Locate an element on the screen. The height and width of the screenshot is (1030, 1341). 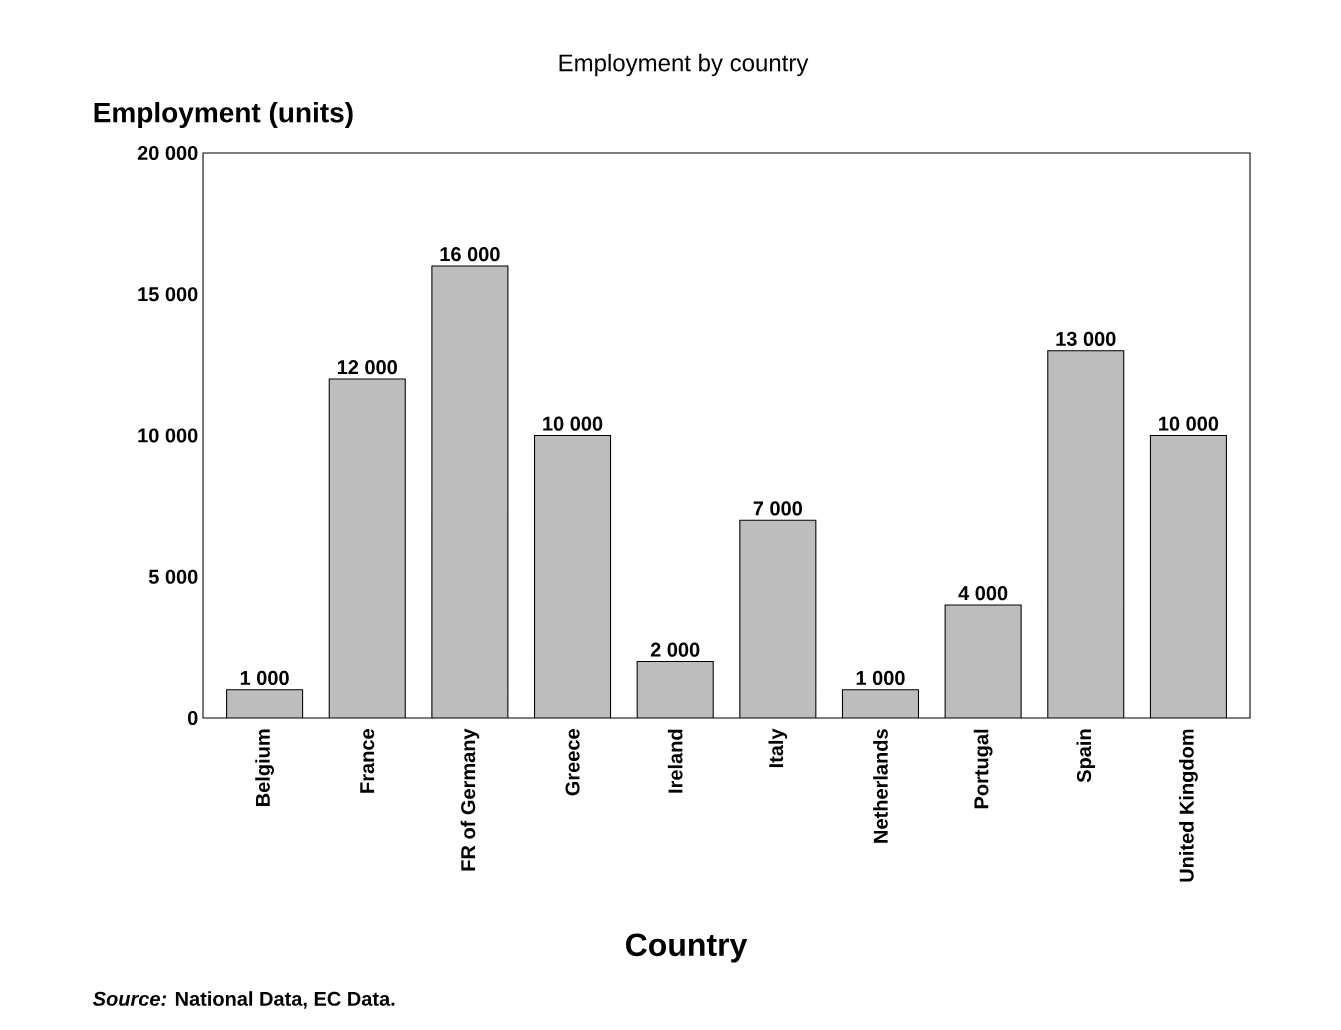
y-tick-label: 20 000 is located at coordinates (167, 153).